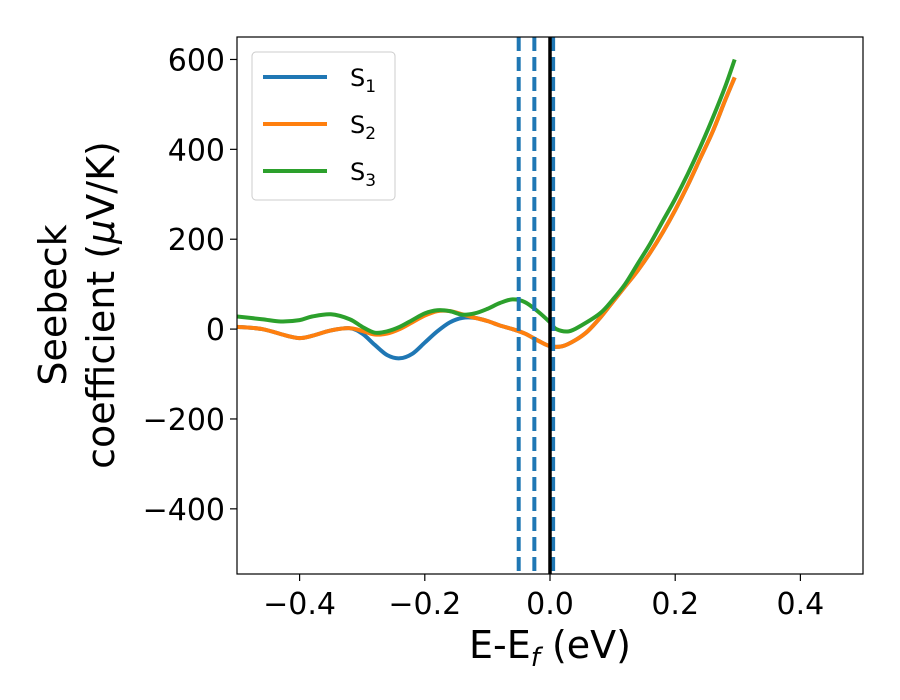  Describe the element at coordinates (184, 510) in the screenshot. I see `y-tick-label: −400` at that location.